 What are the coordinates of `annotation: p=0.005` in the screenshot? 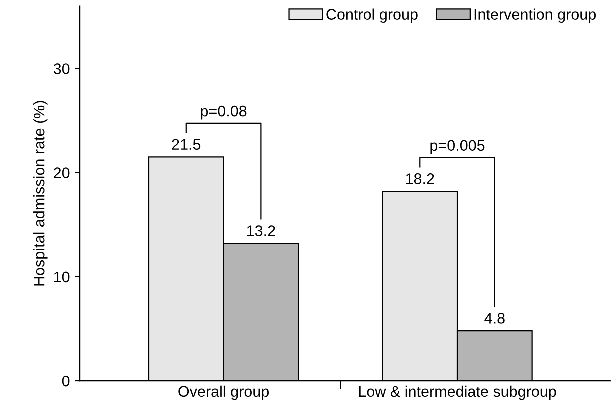 It's located at (457, 147).